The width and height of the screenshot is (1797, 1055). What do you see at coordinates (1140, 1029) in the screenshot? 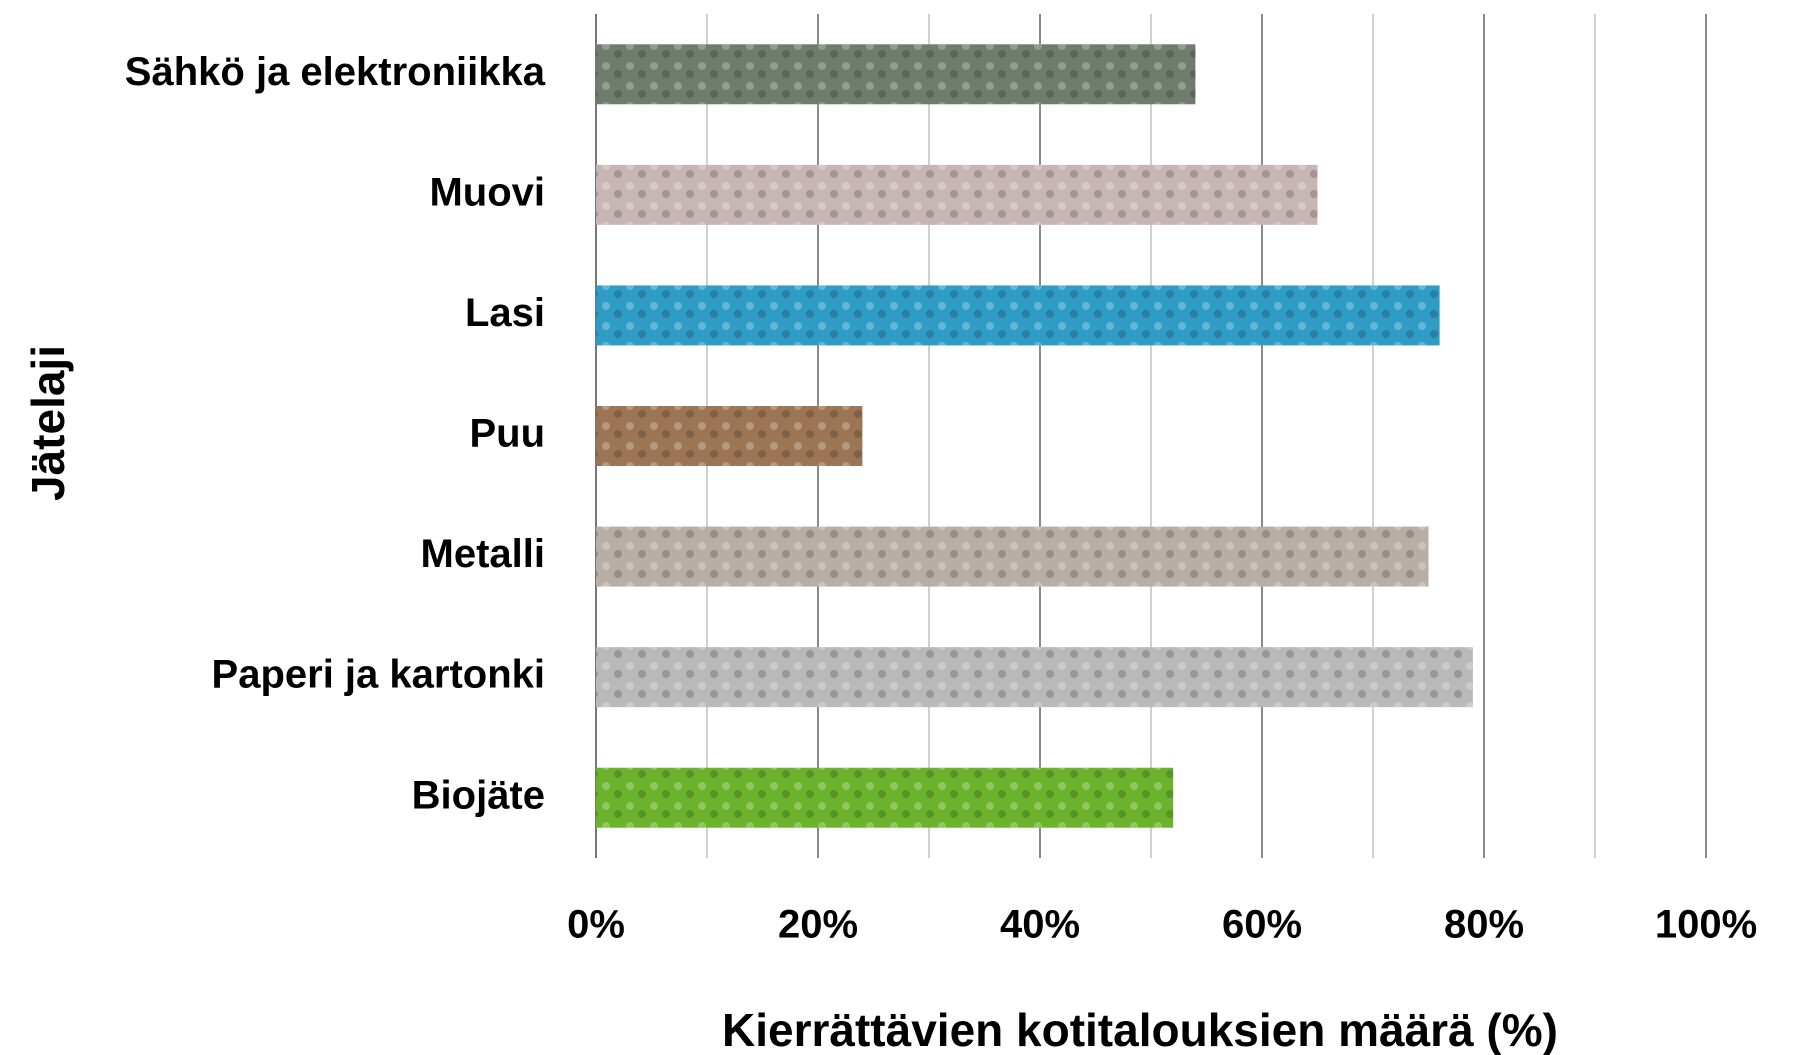
I see `x-axis-title: Kierrättävien kotitalouksien määrä (%)` at bounding box center [1140, 1029].